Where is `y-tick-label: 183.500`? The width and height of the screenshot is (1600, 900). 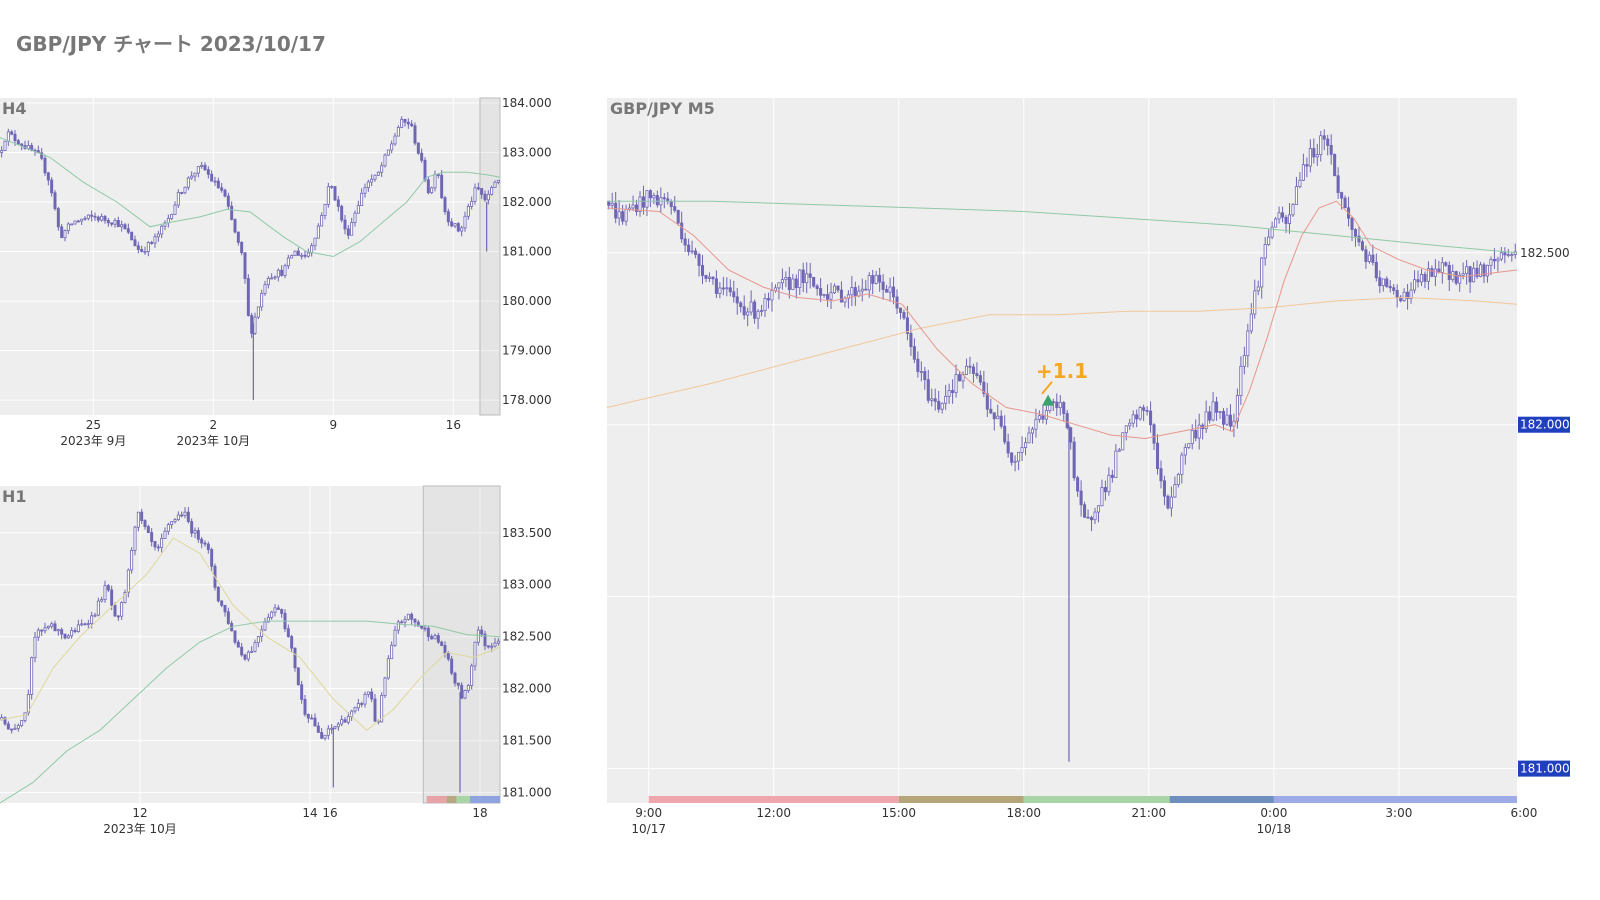 y-tick-label: 183.500 is located at coordinates (527, 533).